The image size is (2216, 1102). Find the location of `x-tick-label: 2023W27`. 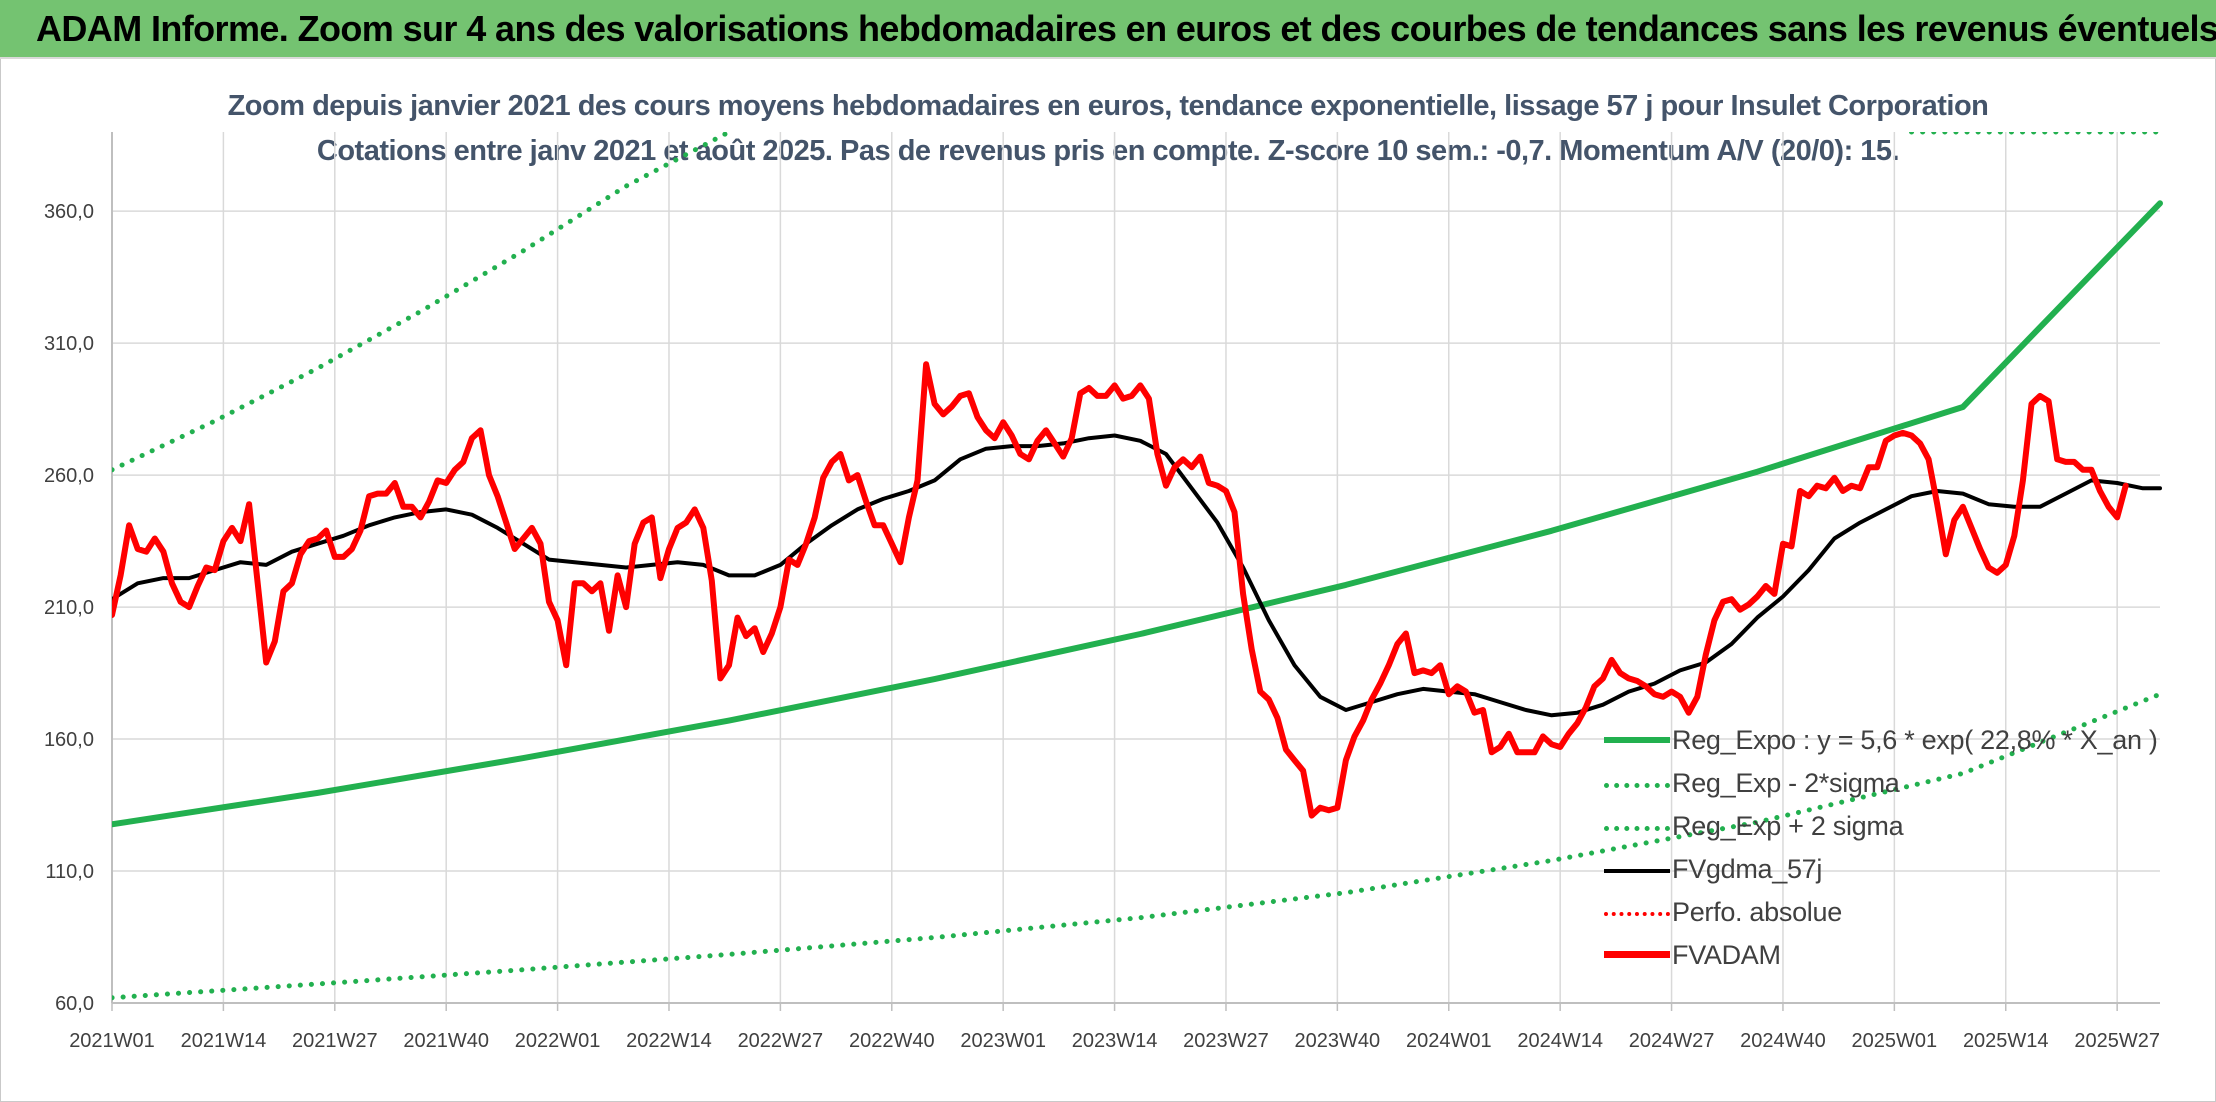

x-tick-label: 2023W27 is located at coordinates (1226, 1041).